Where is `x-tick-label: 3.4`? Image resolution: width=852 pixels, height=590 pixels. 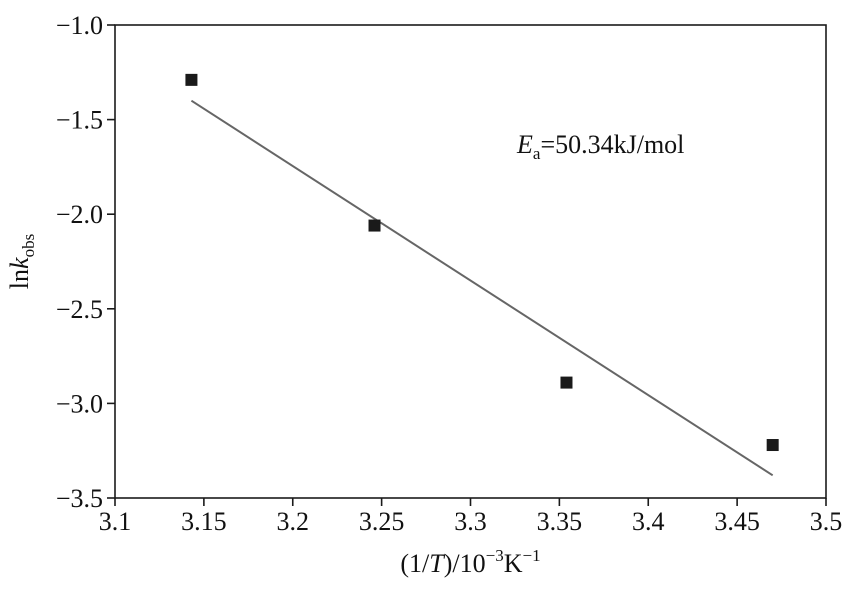 x-tick-label: 3.4 is located at coordinates (648, 521).